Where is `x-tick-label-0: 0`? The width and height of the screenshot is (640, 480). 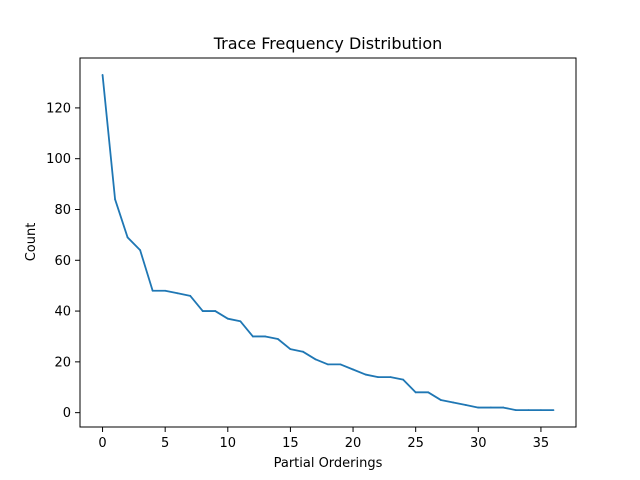 x-tick-label-0: 0 is located at coordinates (102, 443).